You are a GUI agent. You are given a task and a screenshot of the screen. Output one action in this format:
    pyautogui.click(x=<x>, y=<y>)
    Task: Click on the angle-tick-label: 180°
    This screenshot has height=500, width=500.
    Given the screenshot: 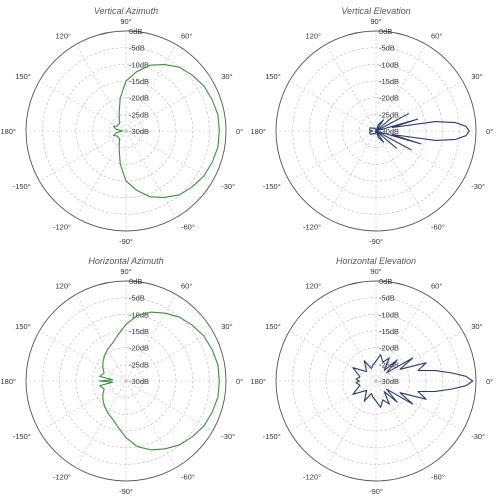 What is the action you would take?
    pyautogui.click(x=258, y=131)
    